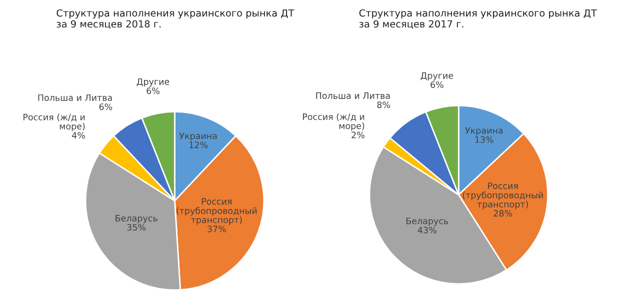  What do you see at coordinates (175, 19) in the screenshot?
I see `chart-title: Структура наполнения украинского рынка ДТ за 9 месяцев 2018 г.` at bounding box center [175, 19].